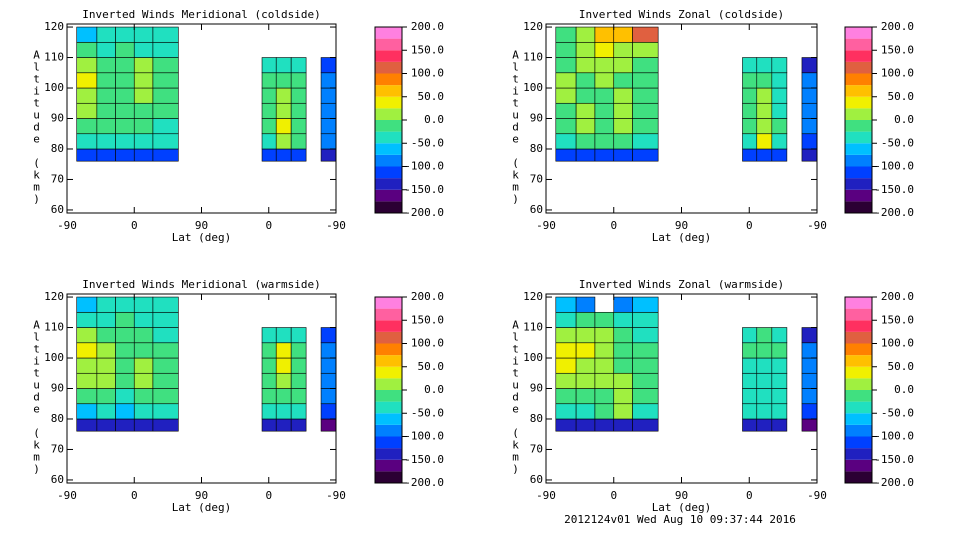 The width and height of the screenshot is (960, 540). What do you see at coordinates (515, 397) in the screenshot?
I see `y-axis-label: Altitude (km)` at bounding box center [515, 397].